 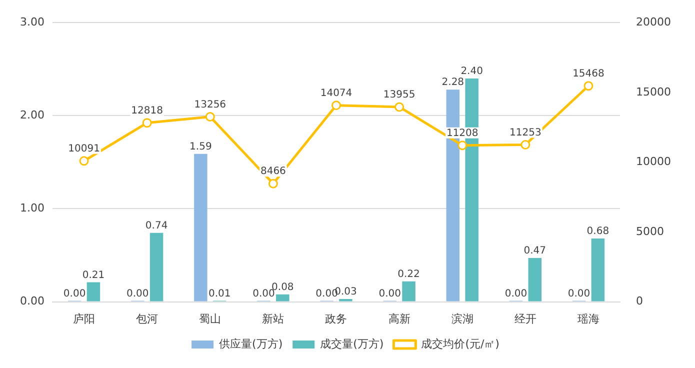 I want to click on legend-label: 成交均价(元/㎡), so click(x=460, y=343).